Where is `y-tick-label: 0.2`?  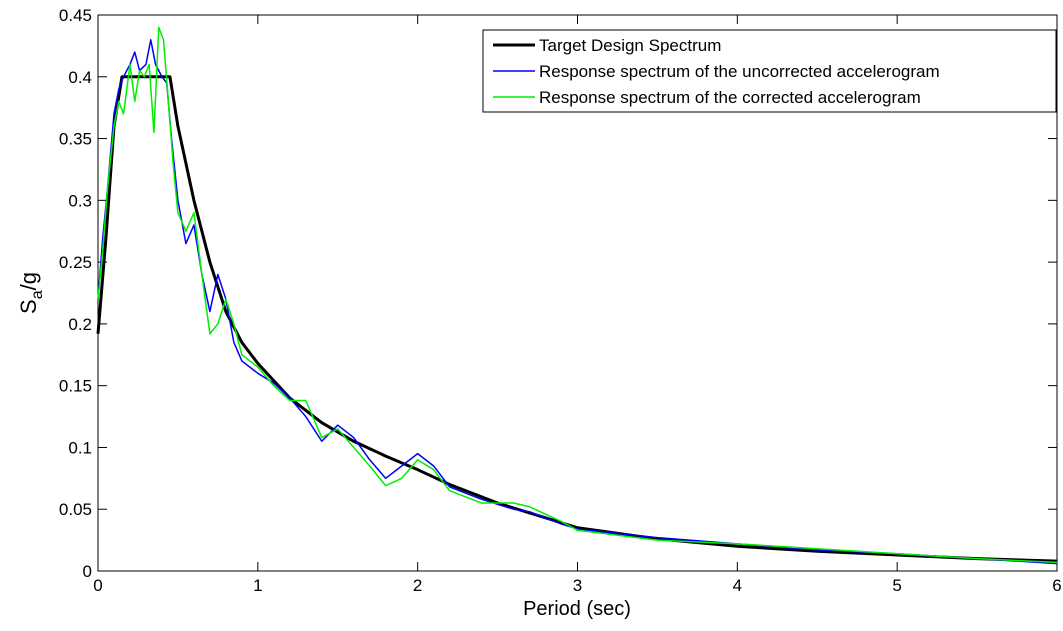
y-tick-label: 0.2 is located at coordinates (80, 324).